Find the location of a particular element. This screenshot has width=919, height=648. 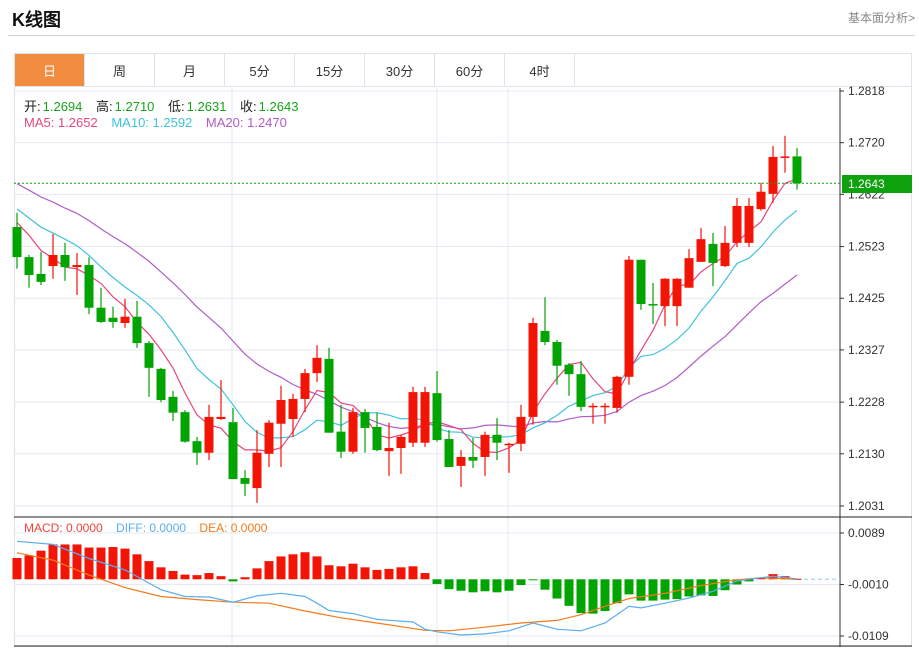

tab-60min: 60分 is located at coordinates (470, 70).